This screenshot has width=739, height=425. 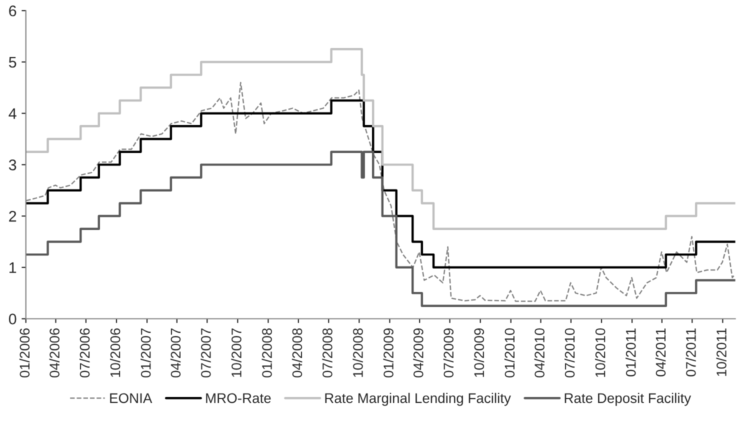 I want to click on y-tick-label: 3, so click(x=12, y=165).